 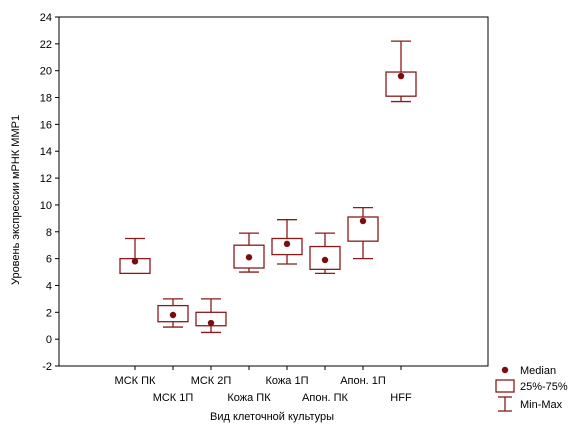 I want to click on y-axis-title: Уровень экспрессии мРНК ММР1, so click(x=16, y=200).